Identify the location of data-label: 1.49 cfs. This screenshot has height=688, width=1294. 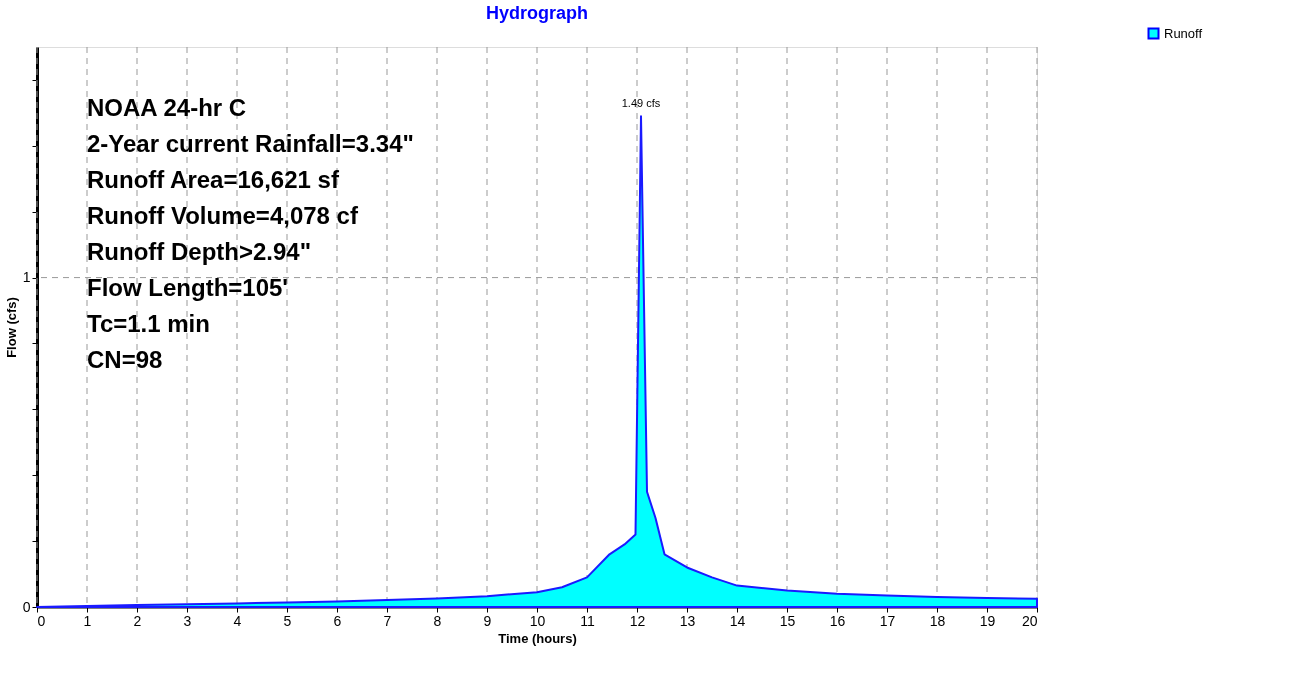
(641, 103).